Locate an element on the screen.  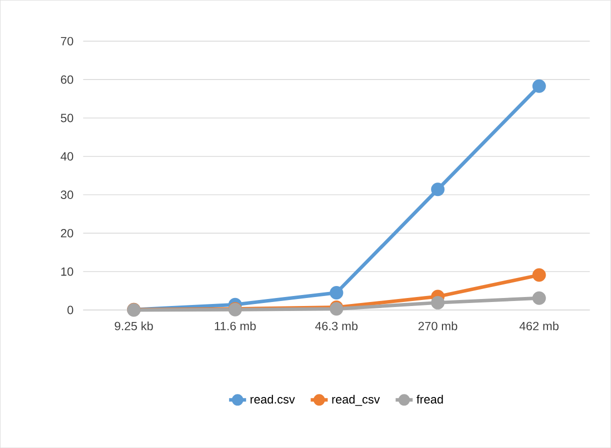
y-tick-label: 50 is located at coordinates (67, 118).